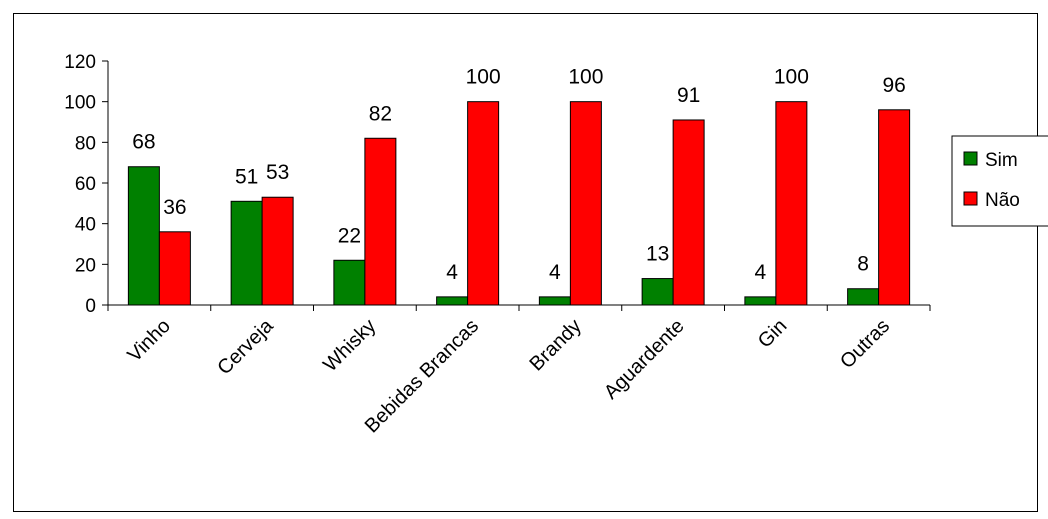 This screenshot has width=1048, height=519. I want to click on data-label-sim: 68, so click(143, 142).